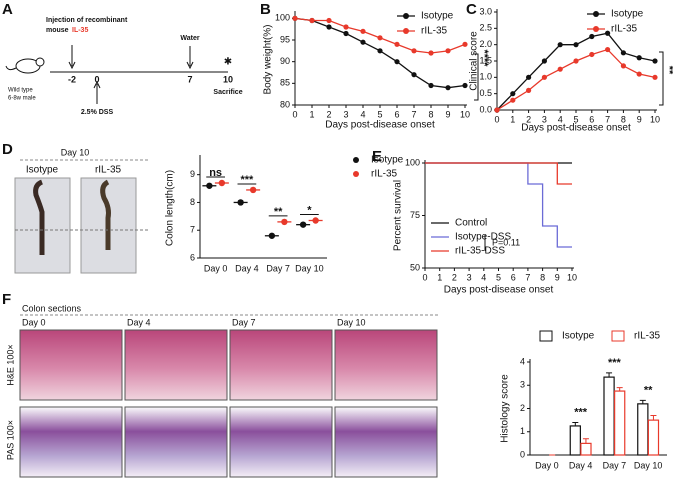  What do you see at coordinates (398, 215) in the screenshot?
I see `y-axis-title: Percent survival` at bounding box center [398, 215].